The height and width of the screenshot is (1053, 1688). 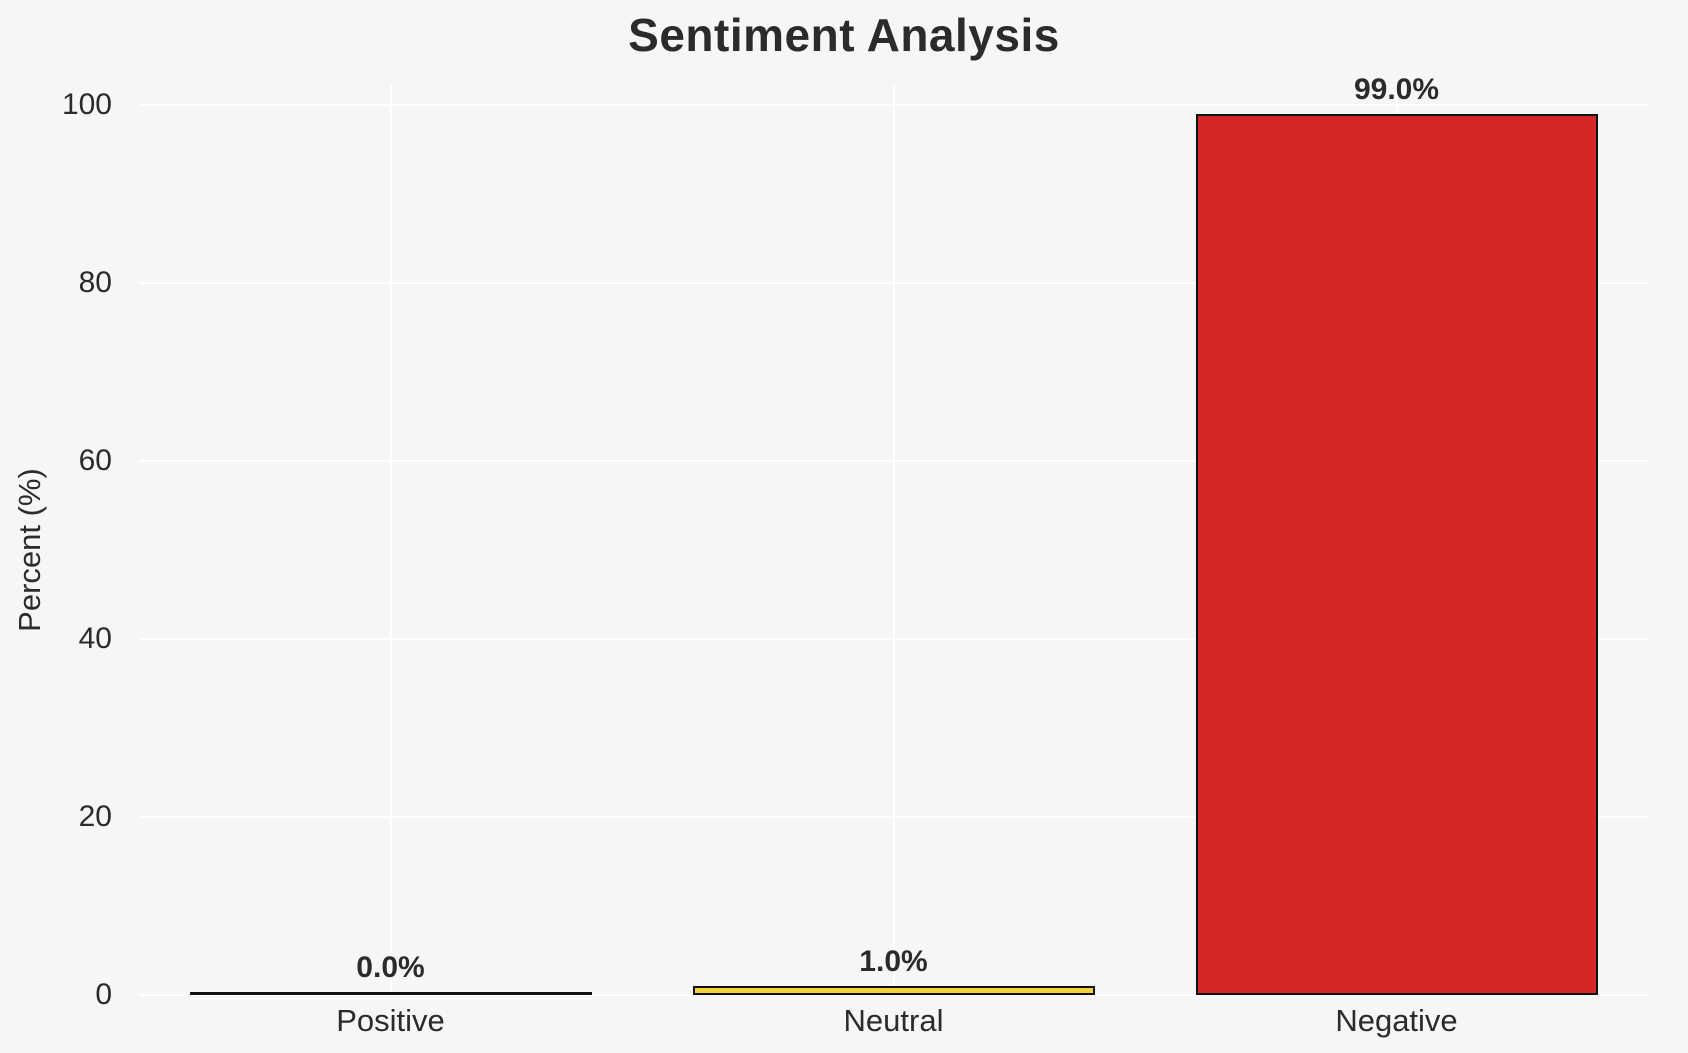 I want to click on bar-value-label: 1.0%, so click(x=893, y=961).